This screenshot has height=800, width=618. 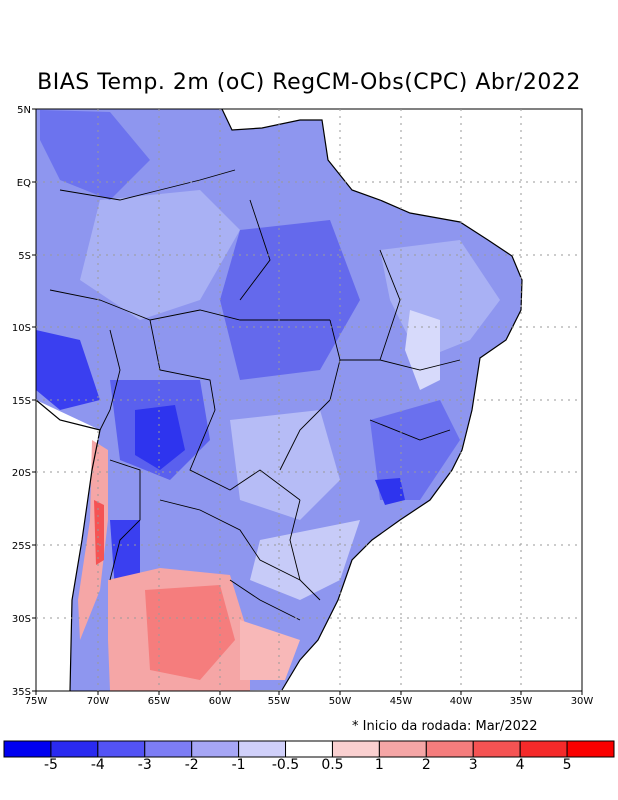 I want to click on lat-ticks, so click(x=34, y=400).